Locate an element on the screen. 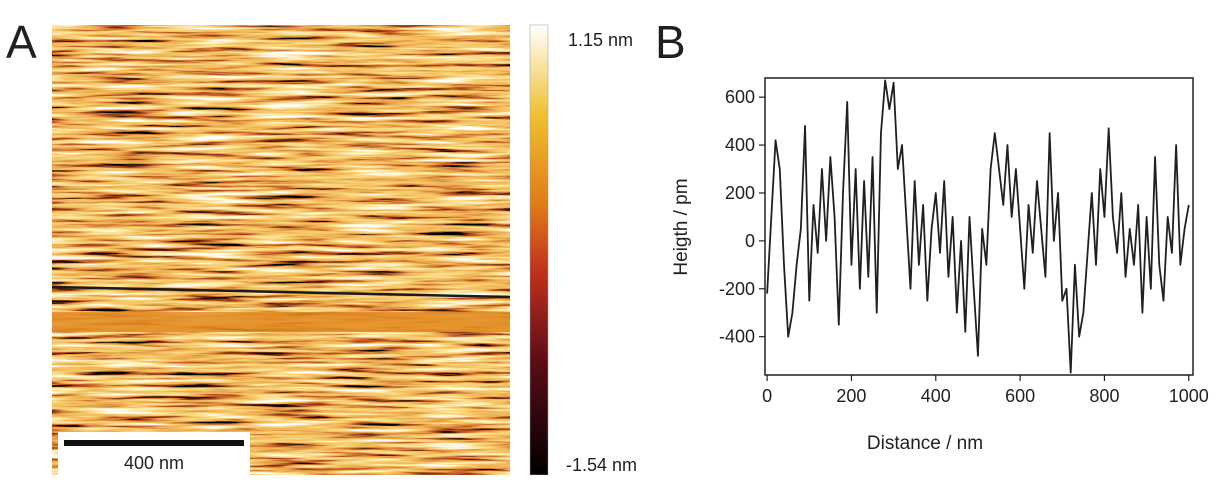 The image size is (1215, 480). x-axis-label: Distance / nm is located at coordinates (925, 443).